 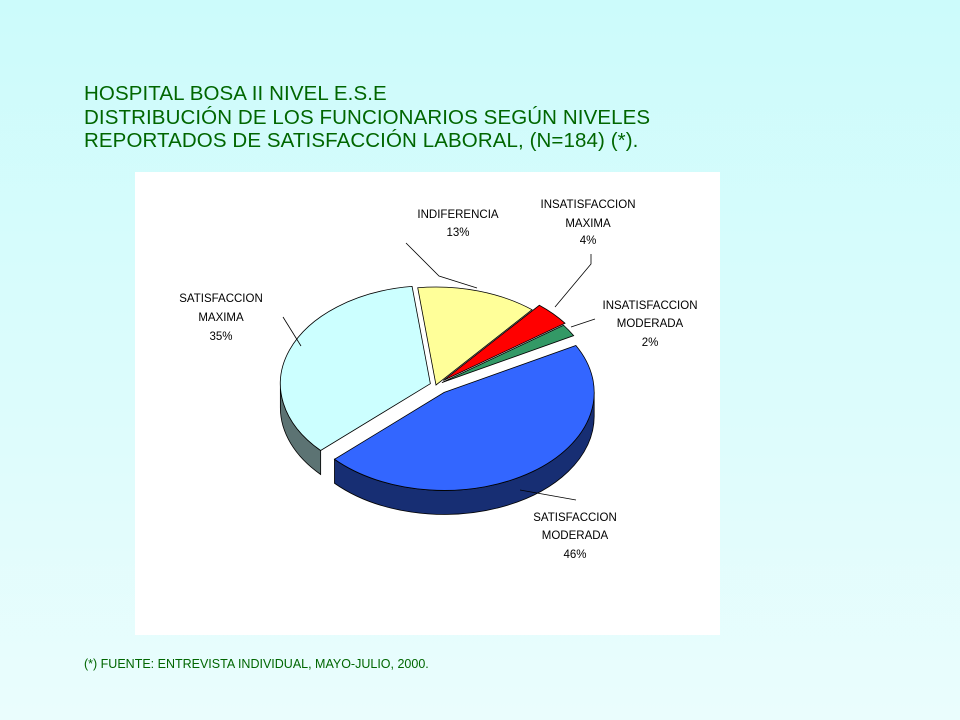 I want to click on slice-category-label: INDIFERENCIA, so click(x=457, y=215).